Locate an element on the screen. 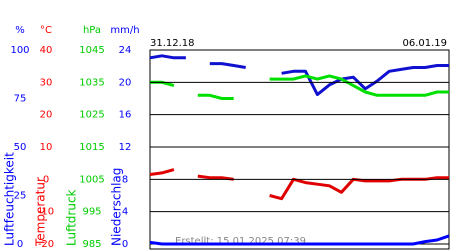  y-tick-label: 25 is located at coordinates (20, 196).